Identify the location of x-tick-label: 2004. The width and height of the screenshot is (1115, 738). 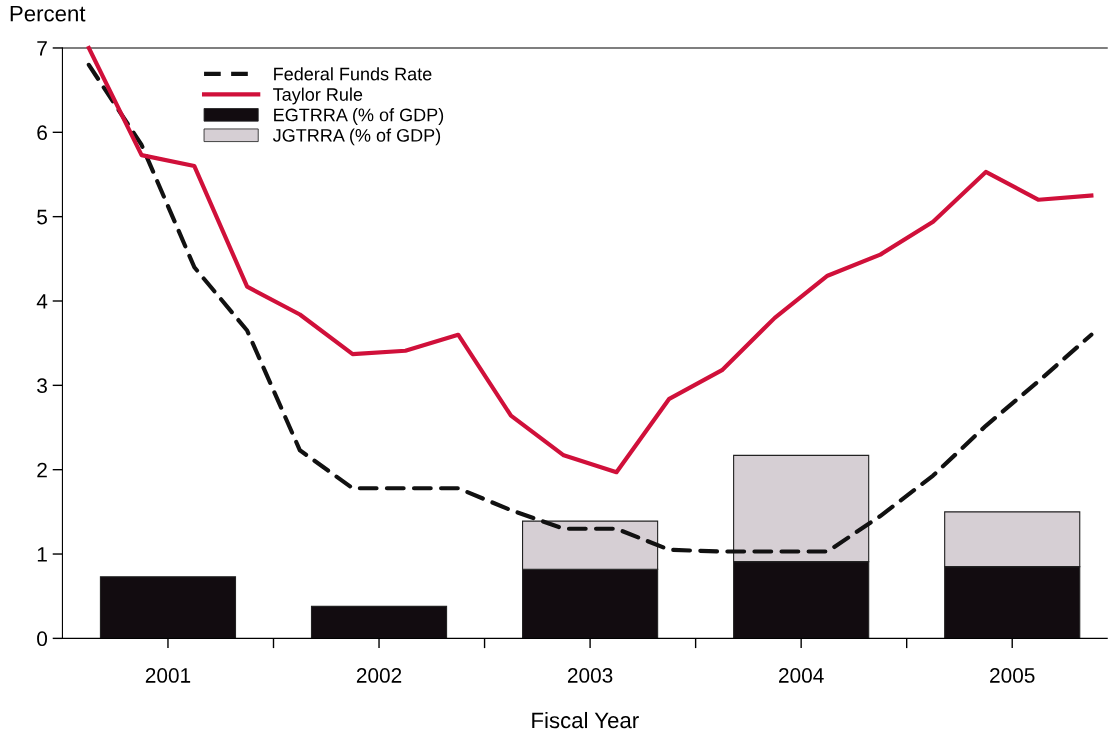
(801, 675).